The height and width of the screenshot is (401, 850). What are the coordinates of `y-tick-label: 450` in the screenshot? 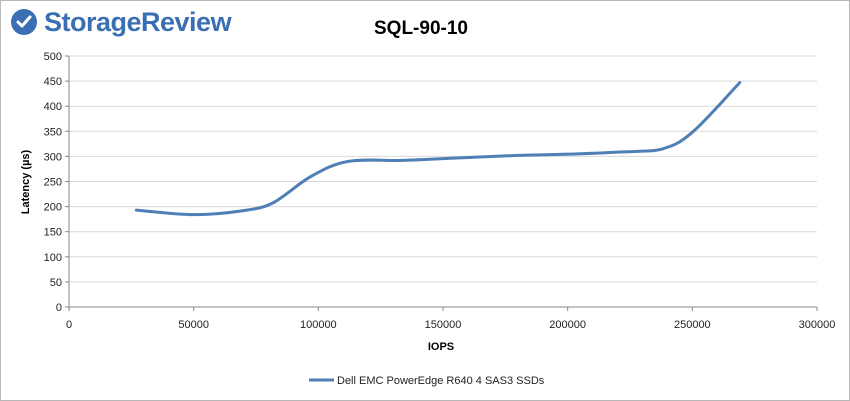 It's located at (53, 82).